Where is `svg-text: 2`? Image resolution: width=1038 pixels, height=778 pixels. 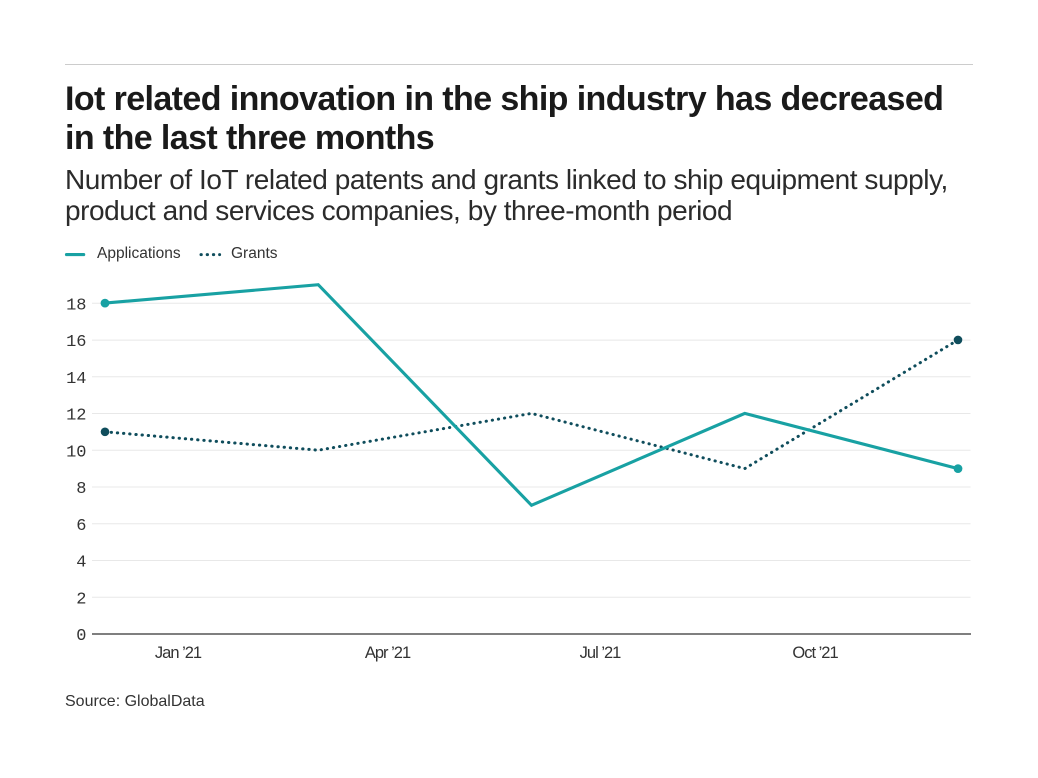 svg-text: 2 is located at coordinates (81, 599).